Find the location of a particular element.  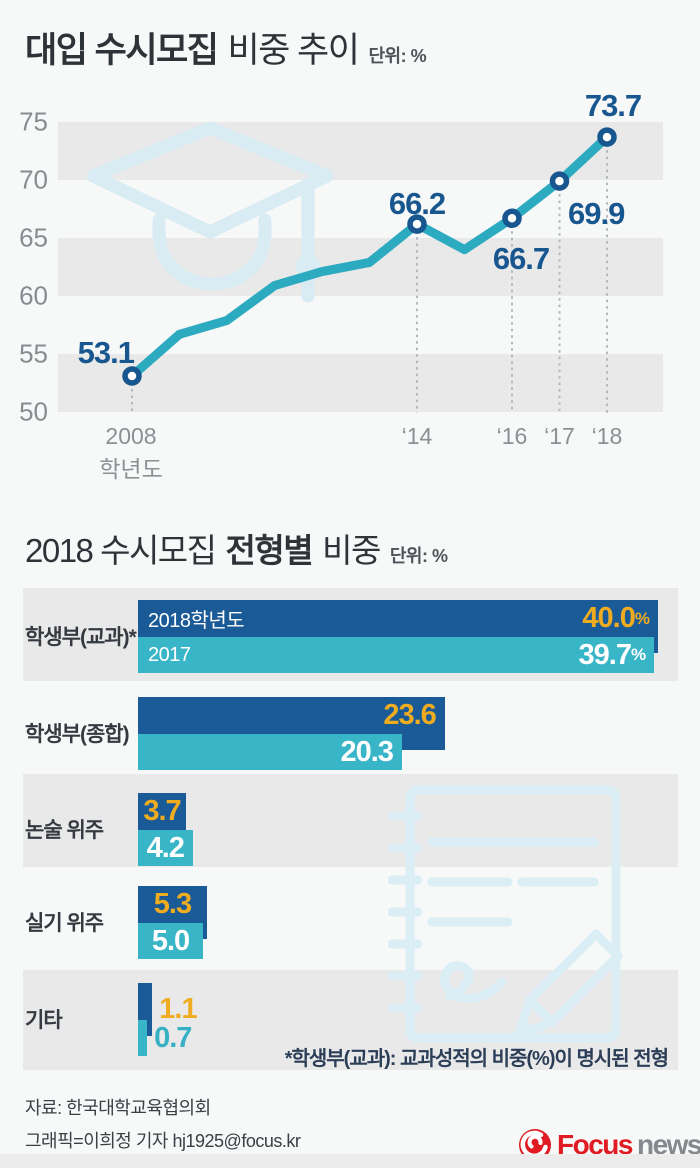

chart2-title-post: 비중 is located at coordinates (351, 550).